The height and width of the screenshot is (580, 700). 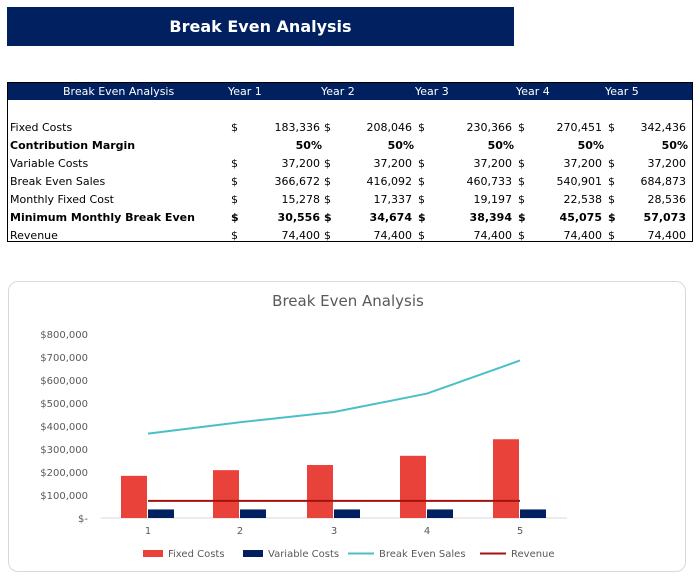 I want to click on header-year: Year 4, so click(x=533, y=91).